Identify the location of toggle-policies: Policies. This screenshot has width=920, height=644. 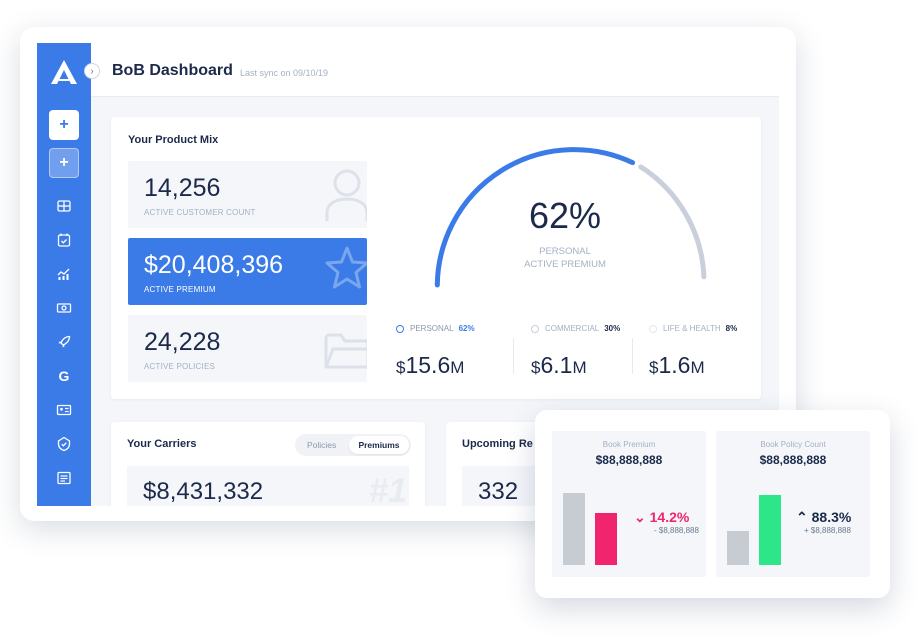
(322, 445).